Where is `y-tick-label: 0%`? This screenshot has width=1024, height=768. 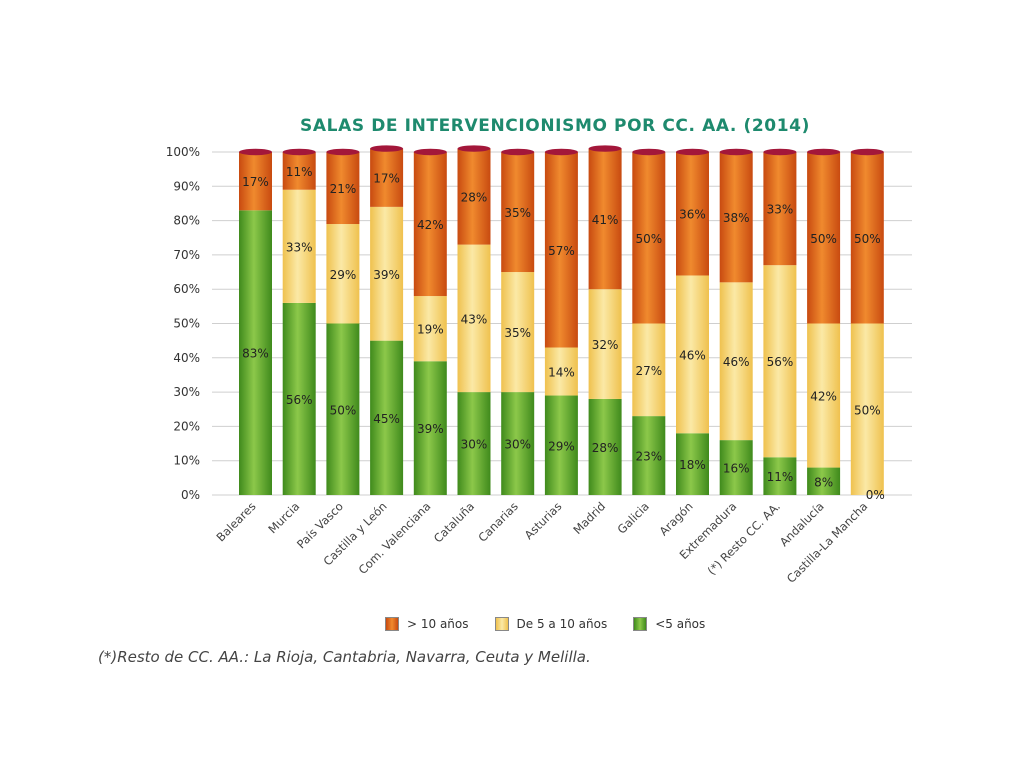
y-tick-label: 0% is located at coordinates (190, 495).